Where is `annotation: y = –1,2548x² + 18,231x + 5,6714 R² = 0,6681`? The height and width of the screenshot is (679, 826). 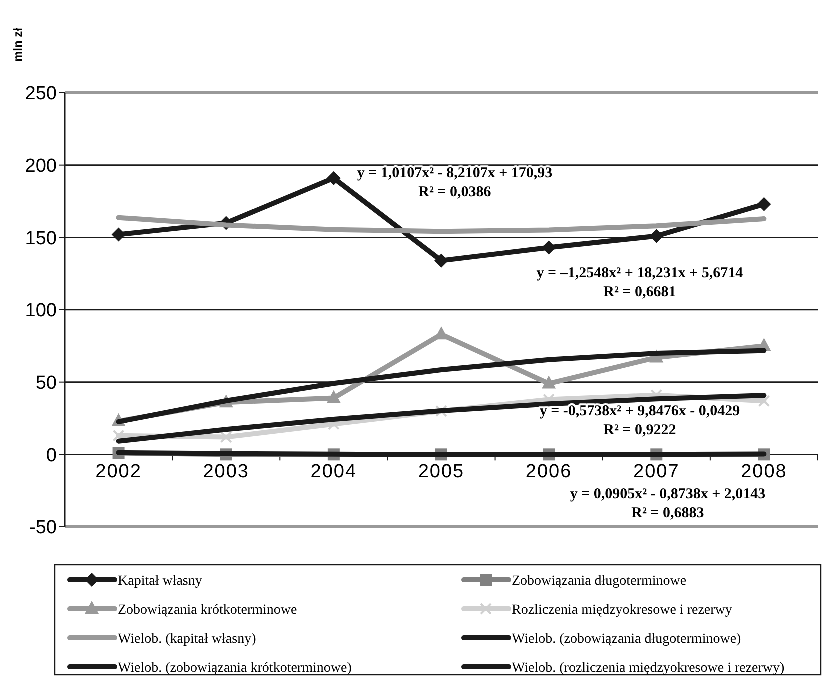
annotation: y = –1,2548x² + 18,231x + 5,6714 R² = 0,6681 is located at coordinates (640, 282).